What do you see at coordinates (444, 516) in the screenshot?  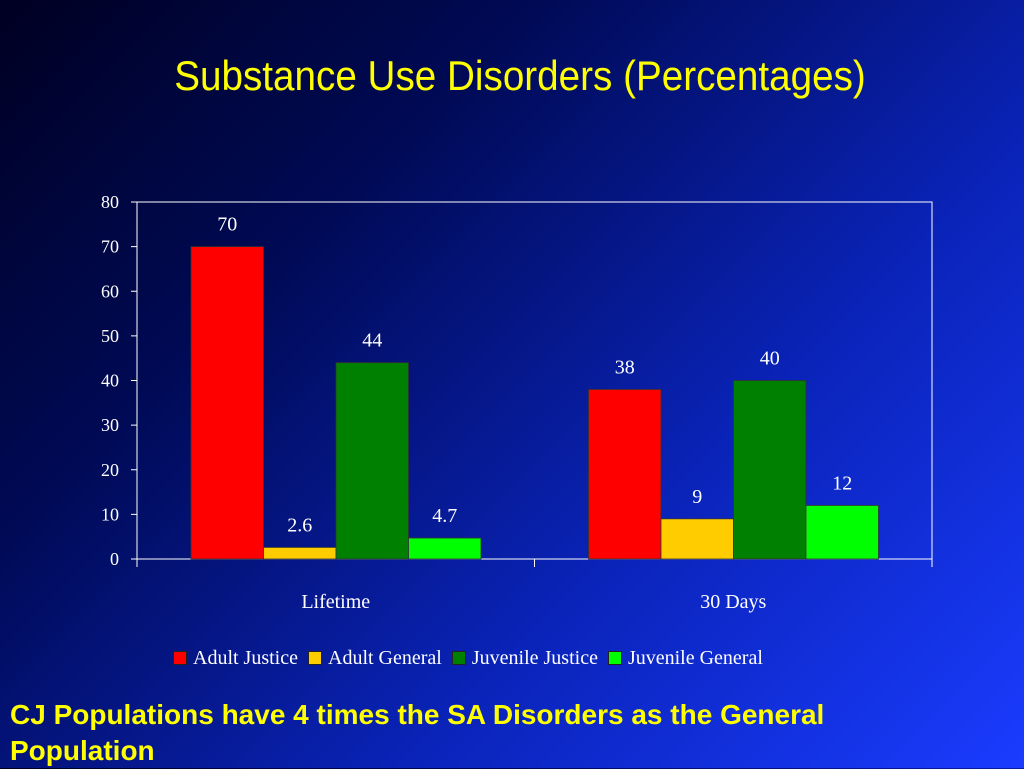 I see `data-label: 4.7` at bounding box center [444, 516].